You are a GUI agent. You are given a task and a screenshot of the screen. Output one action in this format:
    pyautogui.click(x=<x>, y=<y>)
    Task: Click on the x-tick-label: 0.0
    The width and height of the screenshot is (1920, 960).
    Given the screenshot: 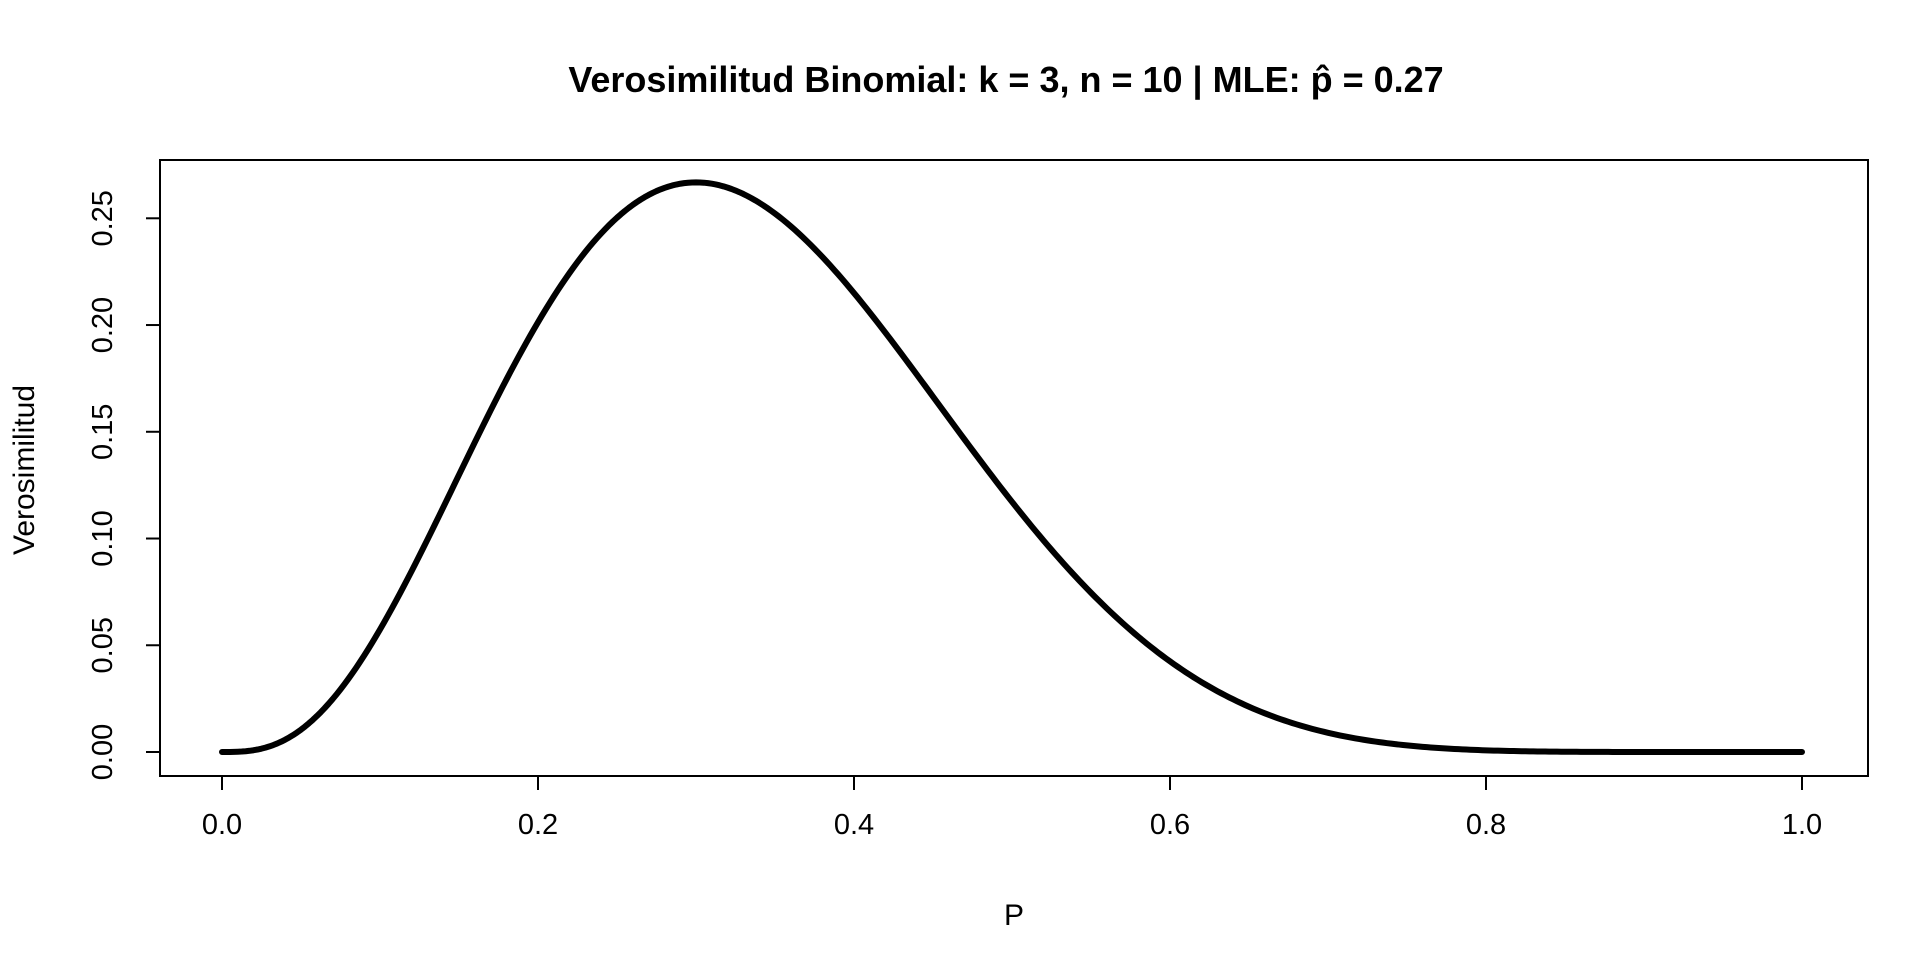 What is the action you would take?
    pyautogui.click(x=222, y=825)
    